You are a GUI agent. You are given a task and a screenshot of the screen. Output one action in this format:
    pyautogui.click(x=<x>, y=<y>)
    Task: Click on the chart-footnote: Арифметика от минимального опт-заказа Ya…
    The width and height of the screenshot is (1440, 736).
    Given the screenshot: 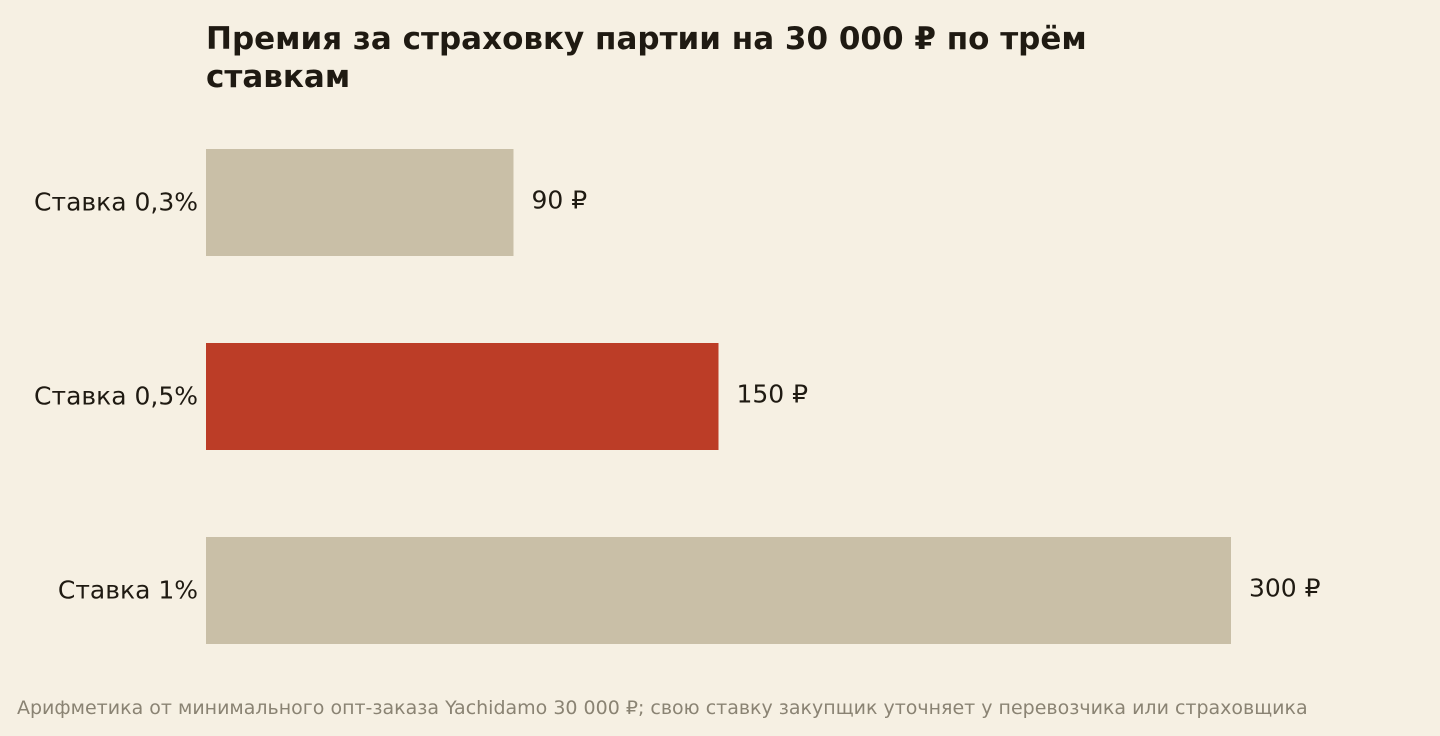 What is the action you would take?
    pyautogui.click(x=662, y=708)
    